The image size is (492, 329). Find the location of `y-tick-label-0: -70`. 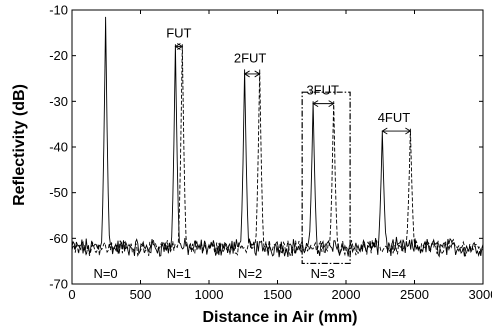

y-tick-label-0: -70 is located at coordinates (58, 284).